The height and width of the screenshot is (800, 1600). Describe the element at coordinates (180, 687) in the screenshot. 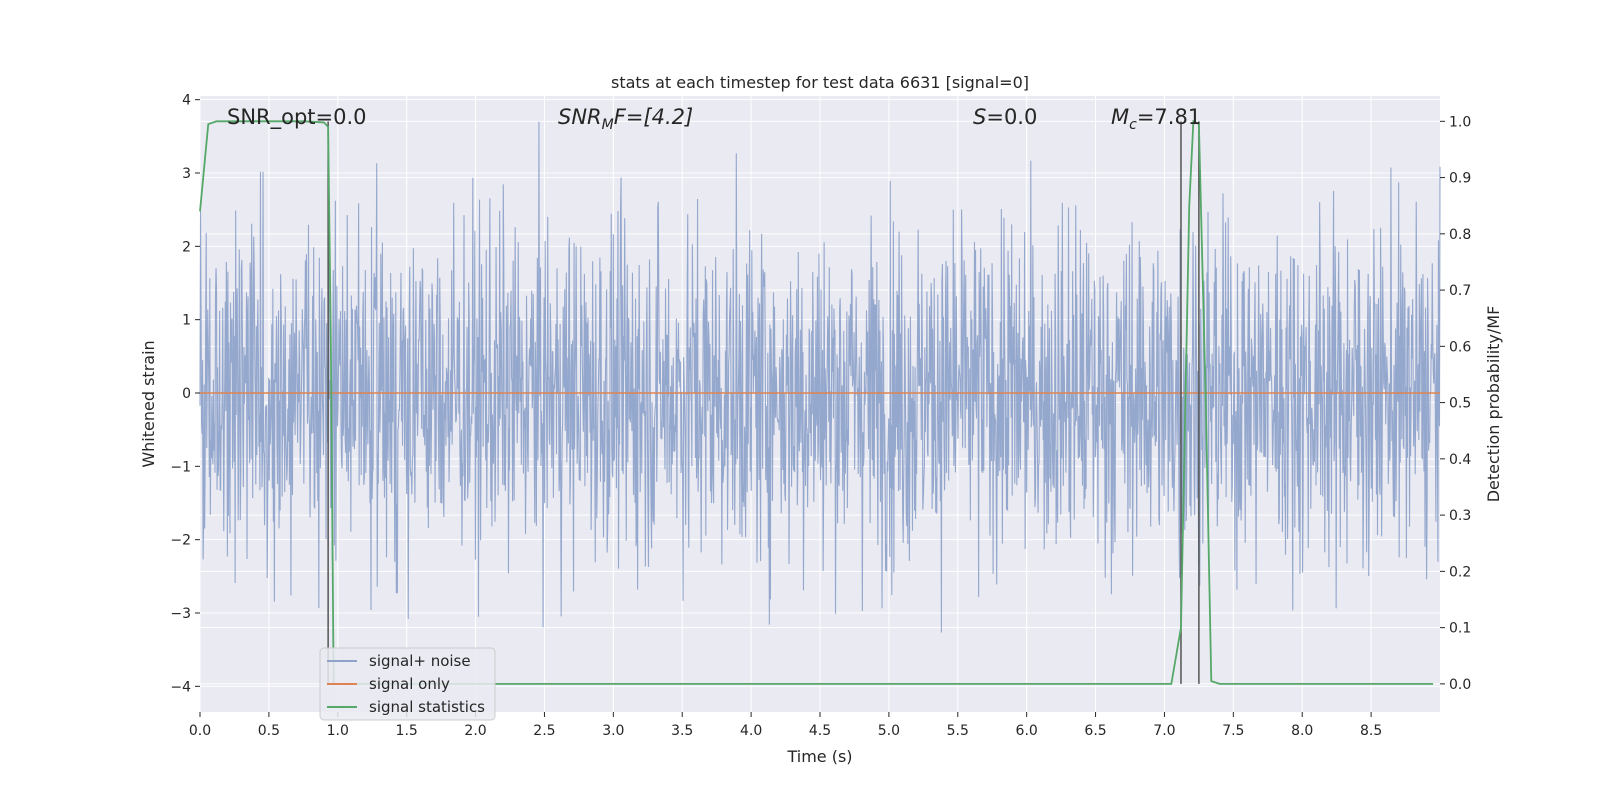

I see `y-left-tick-label: −4` at that location.